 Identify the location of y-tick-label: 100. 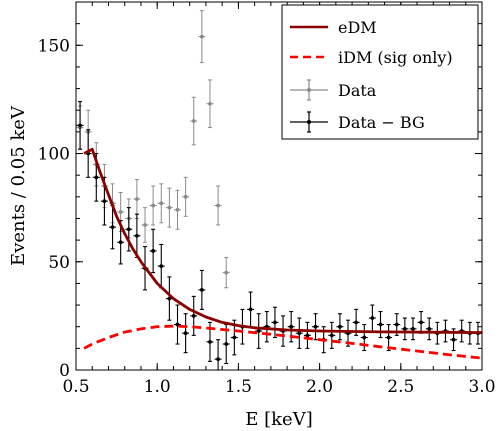
(54, 155).